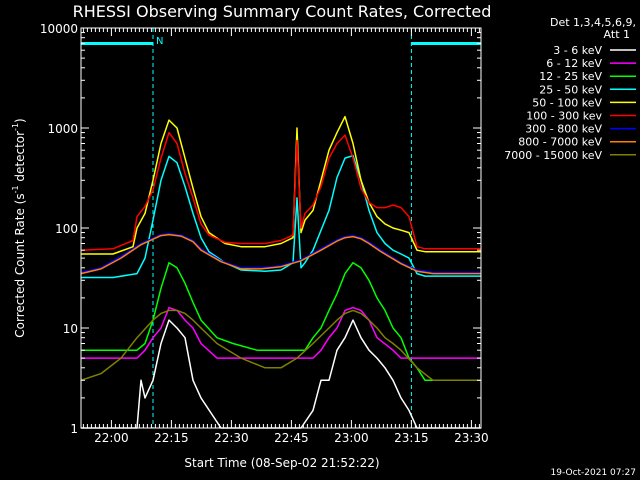 The image size is (640, 480). Describe the element at coordinates (471, 438) in the screenshot. I see `x-tick-label: 23:30` at that location.